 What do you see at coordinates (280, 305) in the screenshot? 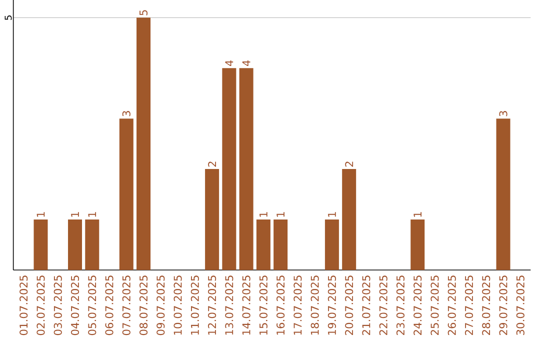
I see `x-tick-label: 16.07.2025` at bounding box center [280, 305].